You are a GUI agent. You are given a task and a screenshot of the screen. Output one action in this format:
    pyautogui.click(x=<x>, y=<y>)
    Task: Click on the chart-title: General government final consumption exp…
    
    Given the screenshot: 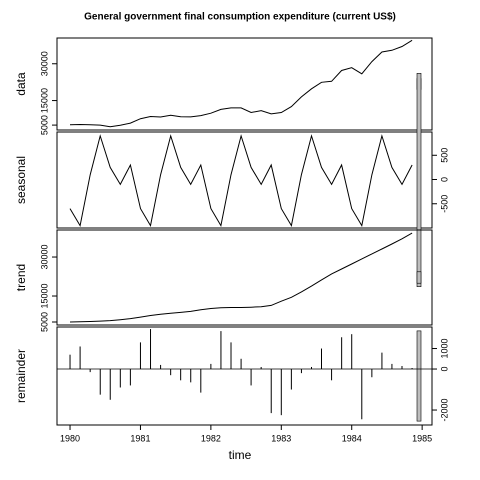 What is the action you would take?
    pyautogui.click(x=240, y=17)
    